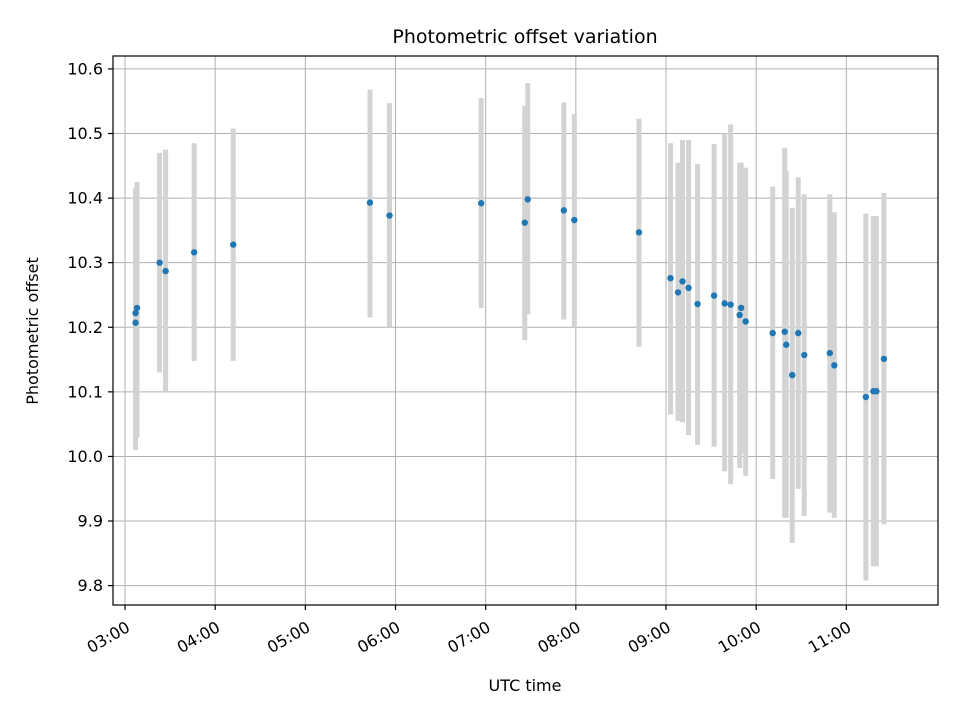  Describe the element at coordinates (32, 331) in the screenshot. I see `y-axis-label: Photometric offset` at that location.